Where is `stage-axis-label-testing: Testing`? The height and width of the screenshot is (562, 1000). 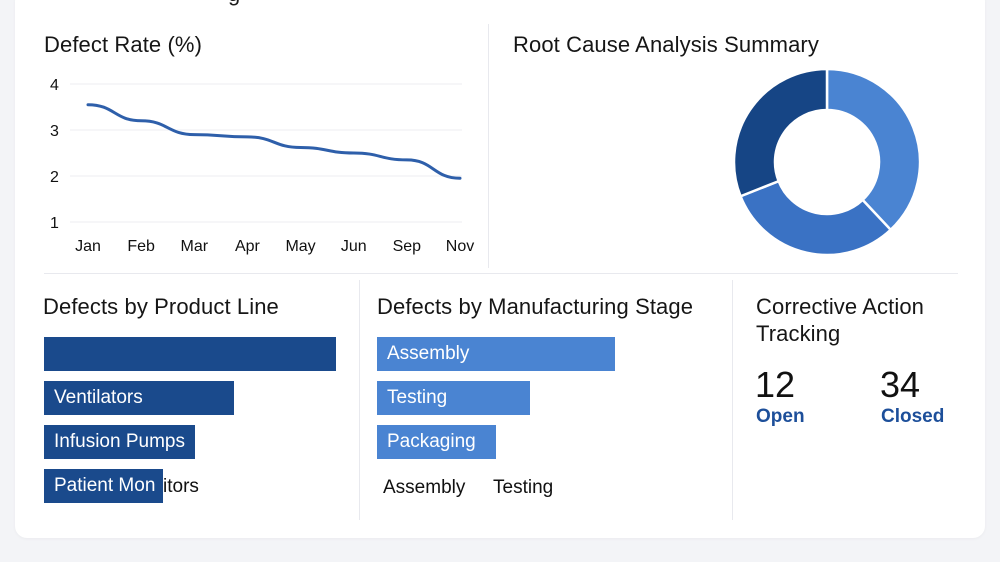 stage-axis-label-testing: Testing is located at coordinates (523, 487).